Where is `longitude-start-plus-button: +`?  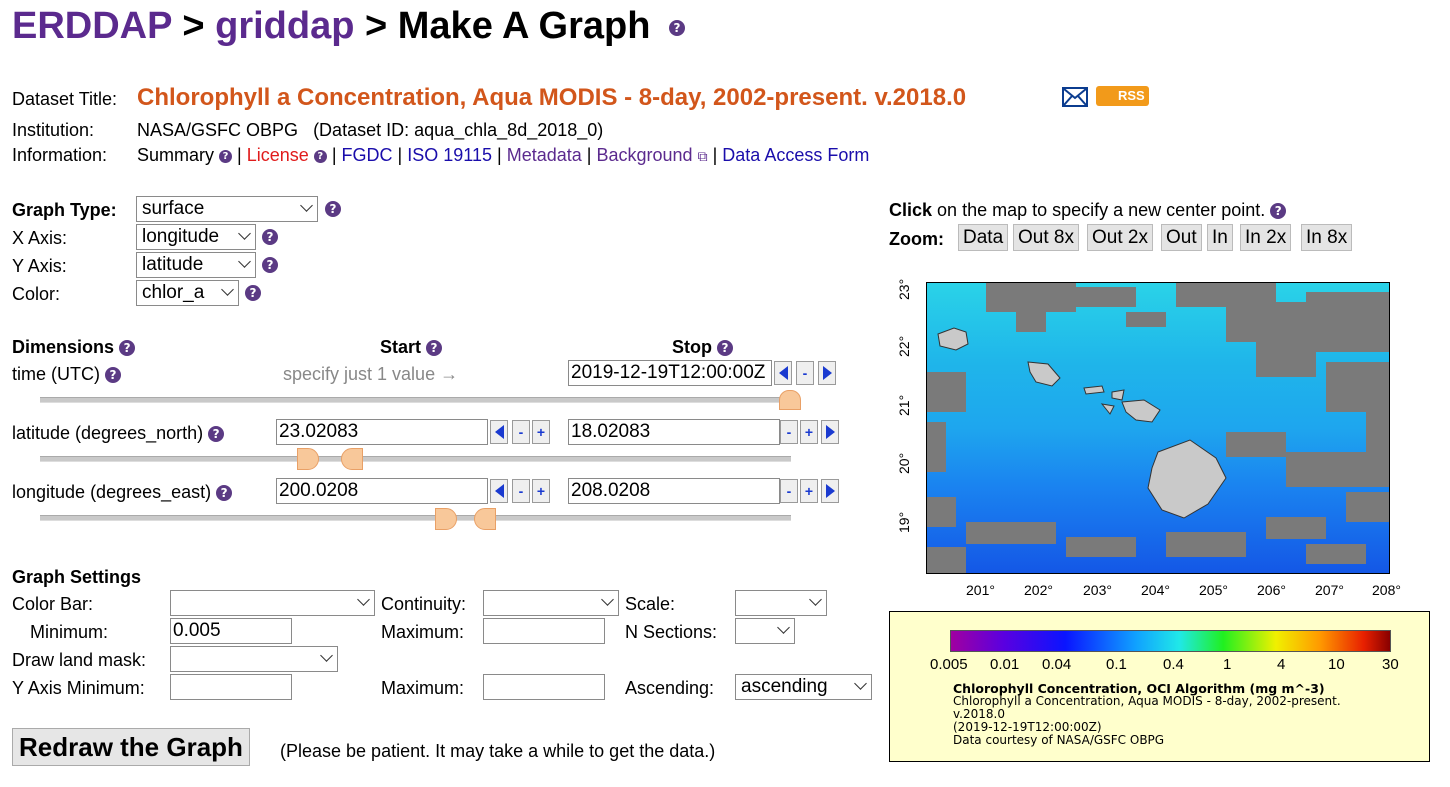
longitude-start-plus-button: + is located at coordinates (541, 491).